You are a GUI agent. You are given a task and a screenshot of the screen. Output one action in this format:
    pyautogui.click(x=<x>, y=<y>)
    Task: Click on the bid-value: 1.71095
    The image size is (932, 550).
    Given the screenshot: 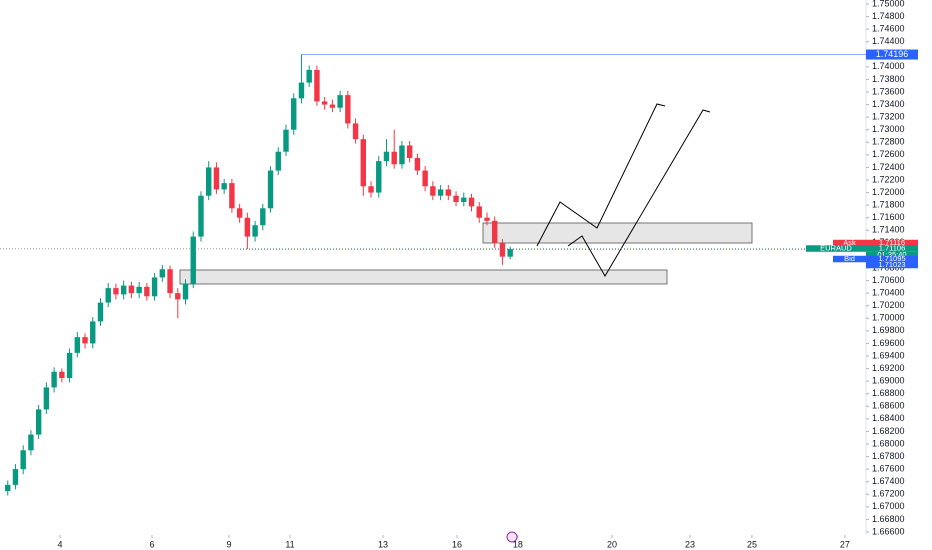 What is the action you would take?
    pyautogui.click(x=891, y=258)
    